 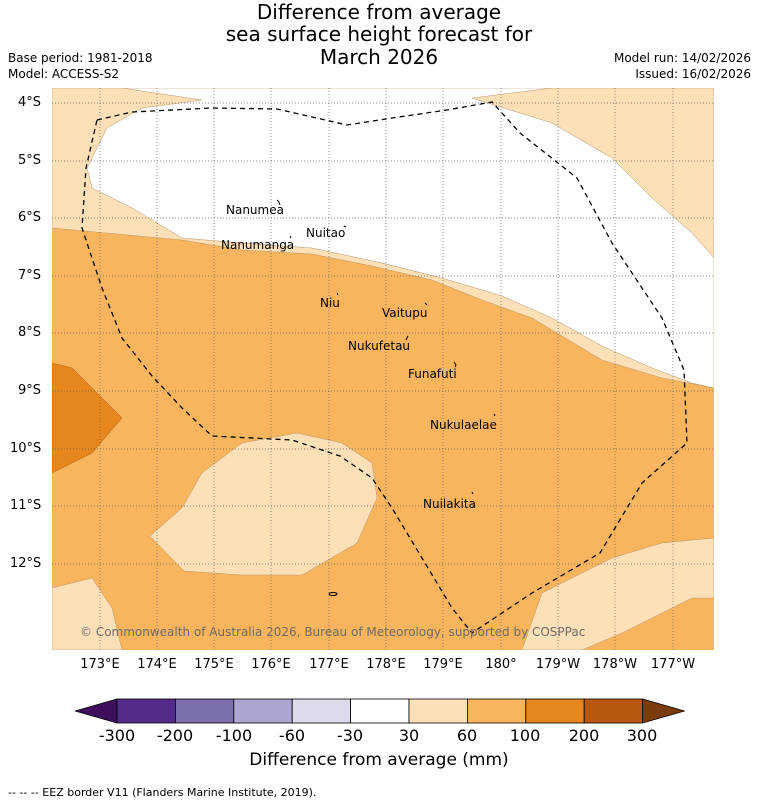 What do you see at coordinates (278, 202) in the screenshot?
I see `island-marker-nanumea` at bounding box center [278, 202].